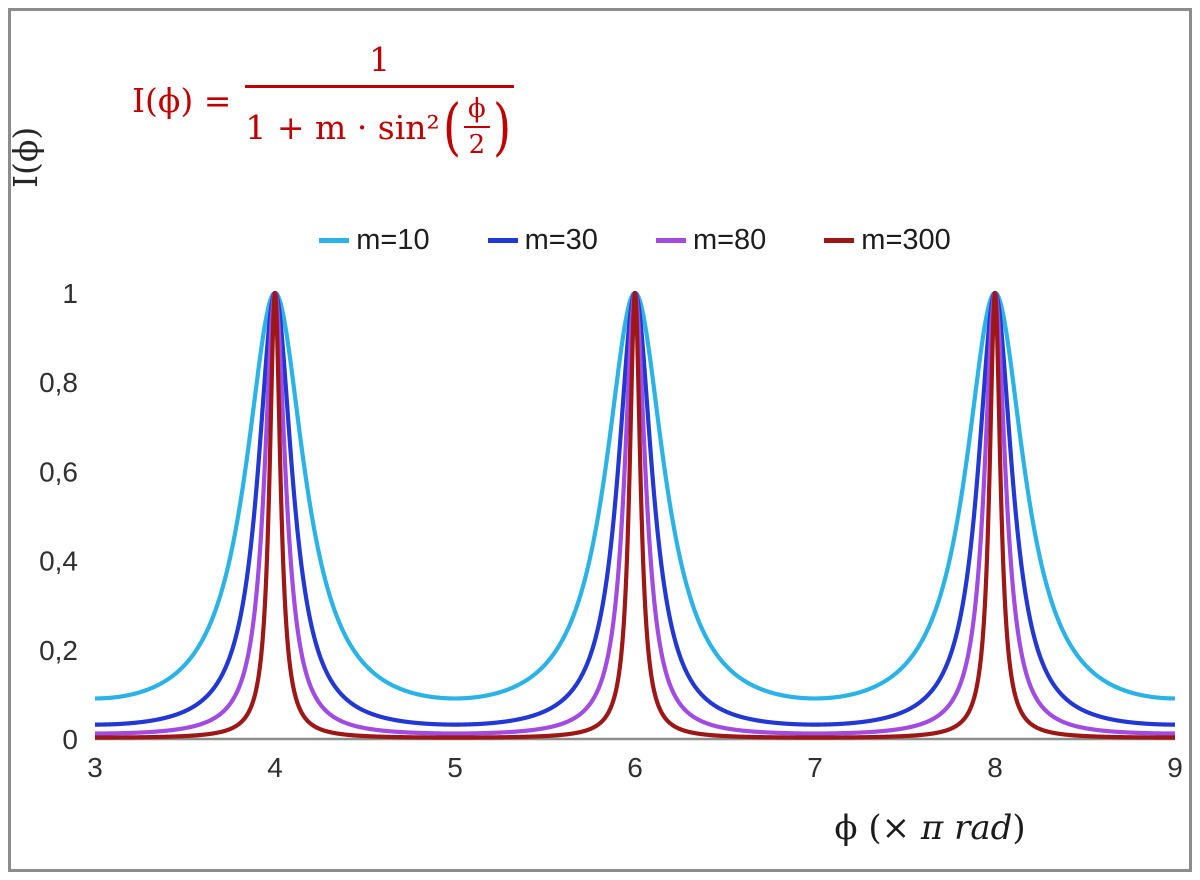 This screenshot has height=880, width=1200. I want to click on y-tick-label-0,8: 0,8, so click(58, 382).